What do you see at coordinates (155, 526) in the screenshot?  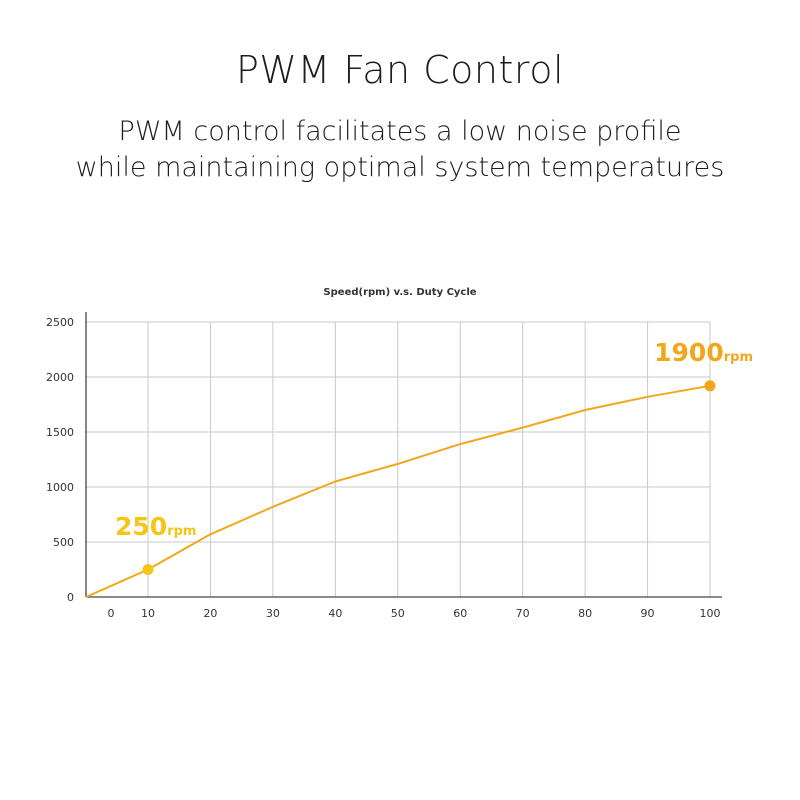 I see `data-point-label: 250rpm` at bounding box center [155, 526].